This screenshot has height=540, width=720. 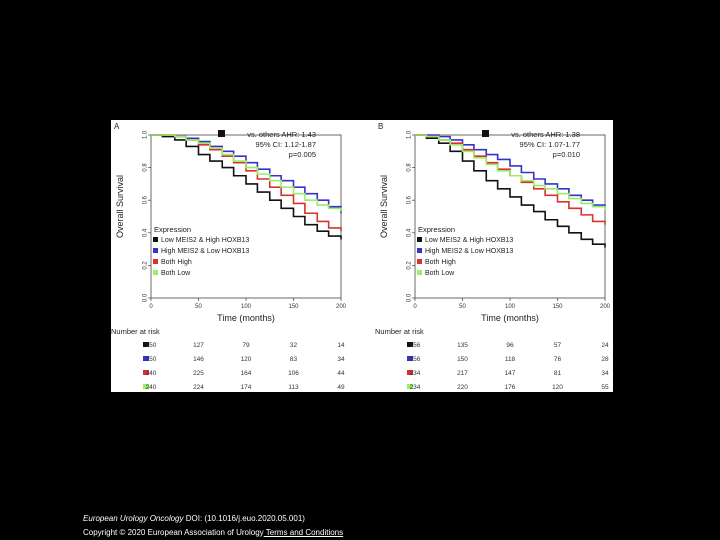 What do you see at coordinates (436, 229) in the screenshot?
I see `legend-title: Expression` at bounding box center [436, 229].